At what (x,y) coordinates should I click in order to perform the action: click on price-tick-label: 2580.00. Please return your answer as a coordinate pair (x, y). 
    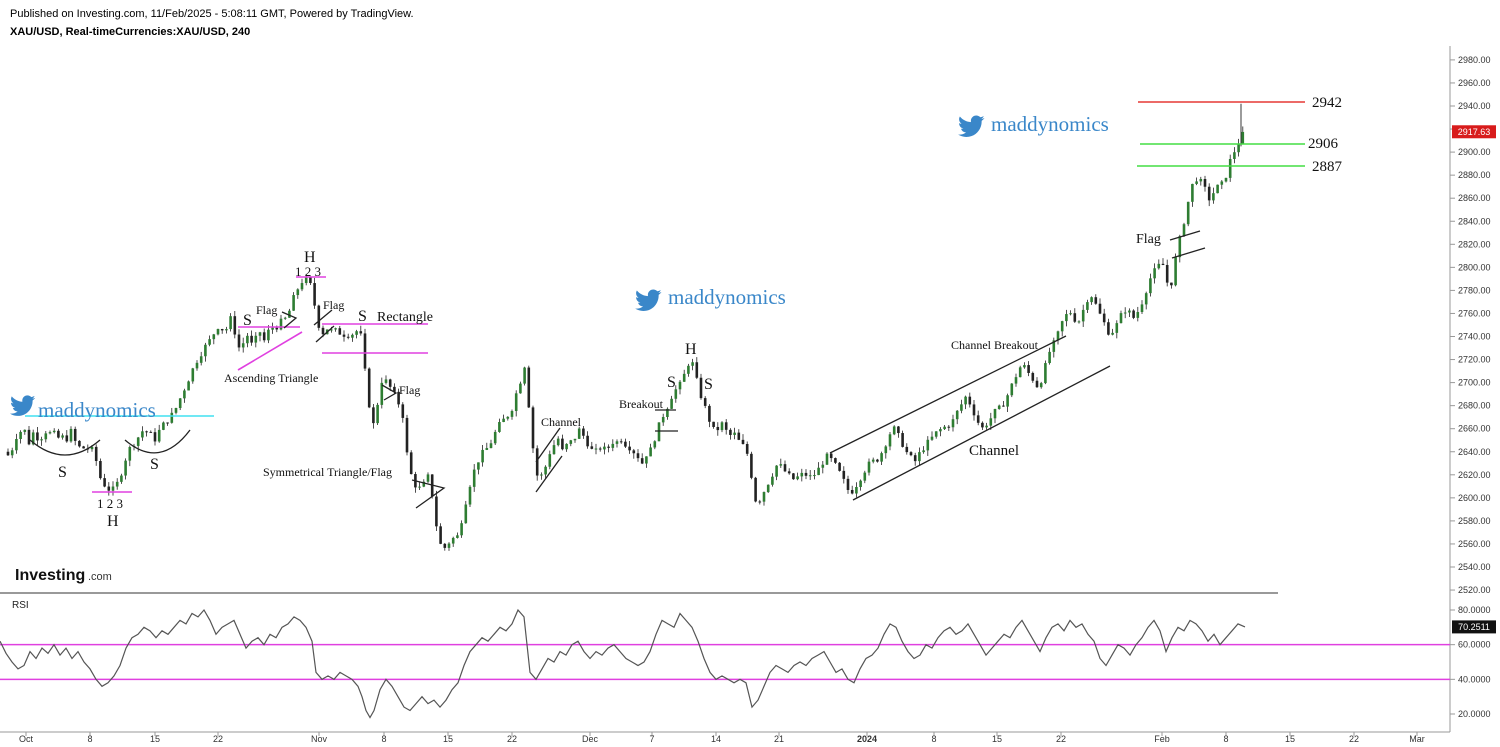
    Looking at the image, I should click on (1474, 521).